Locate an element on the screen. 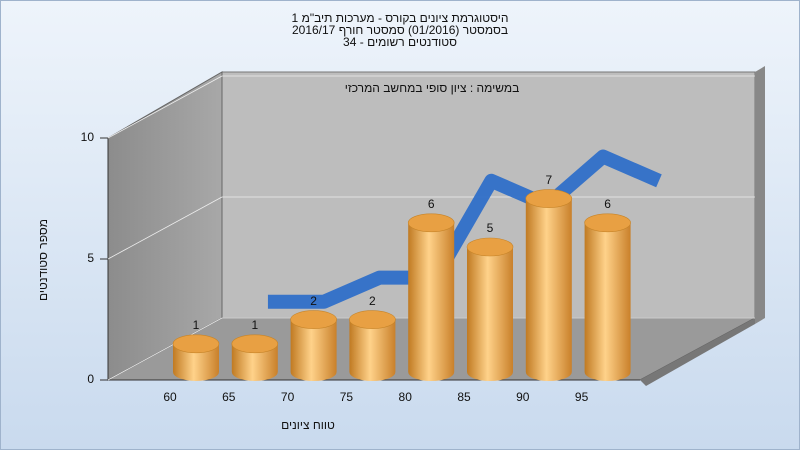 This screenshot has height=455, width=800. chart-title: בסמסטר (01/2016) סמסטר חורף 2016/17 is located at coordinates (400, 30).